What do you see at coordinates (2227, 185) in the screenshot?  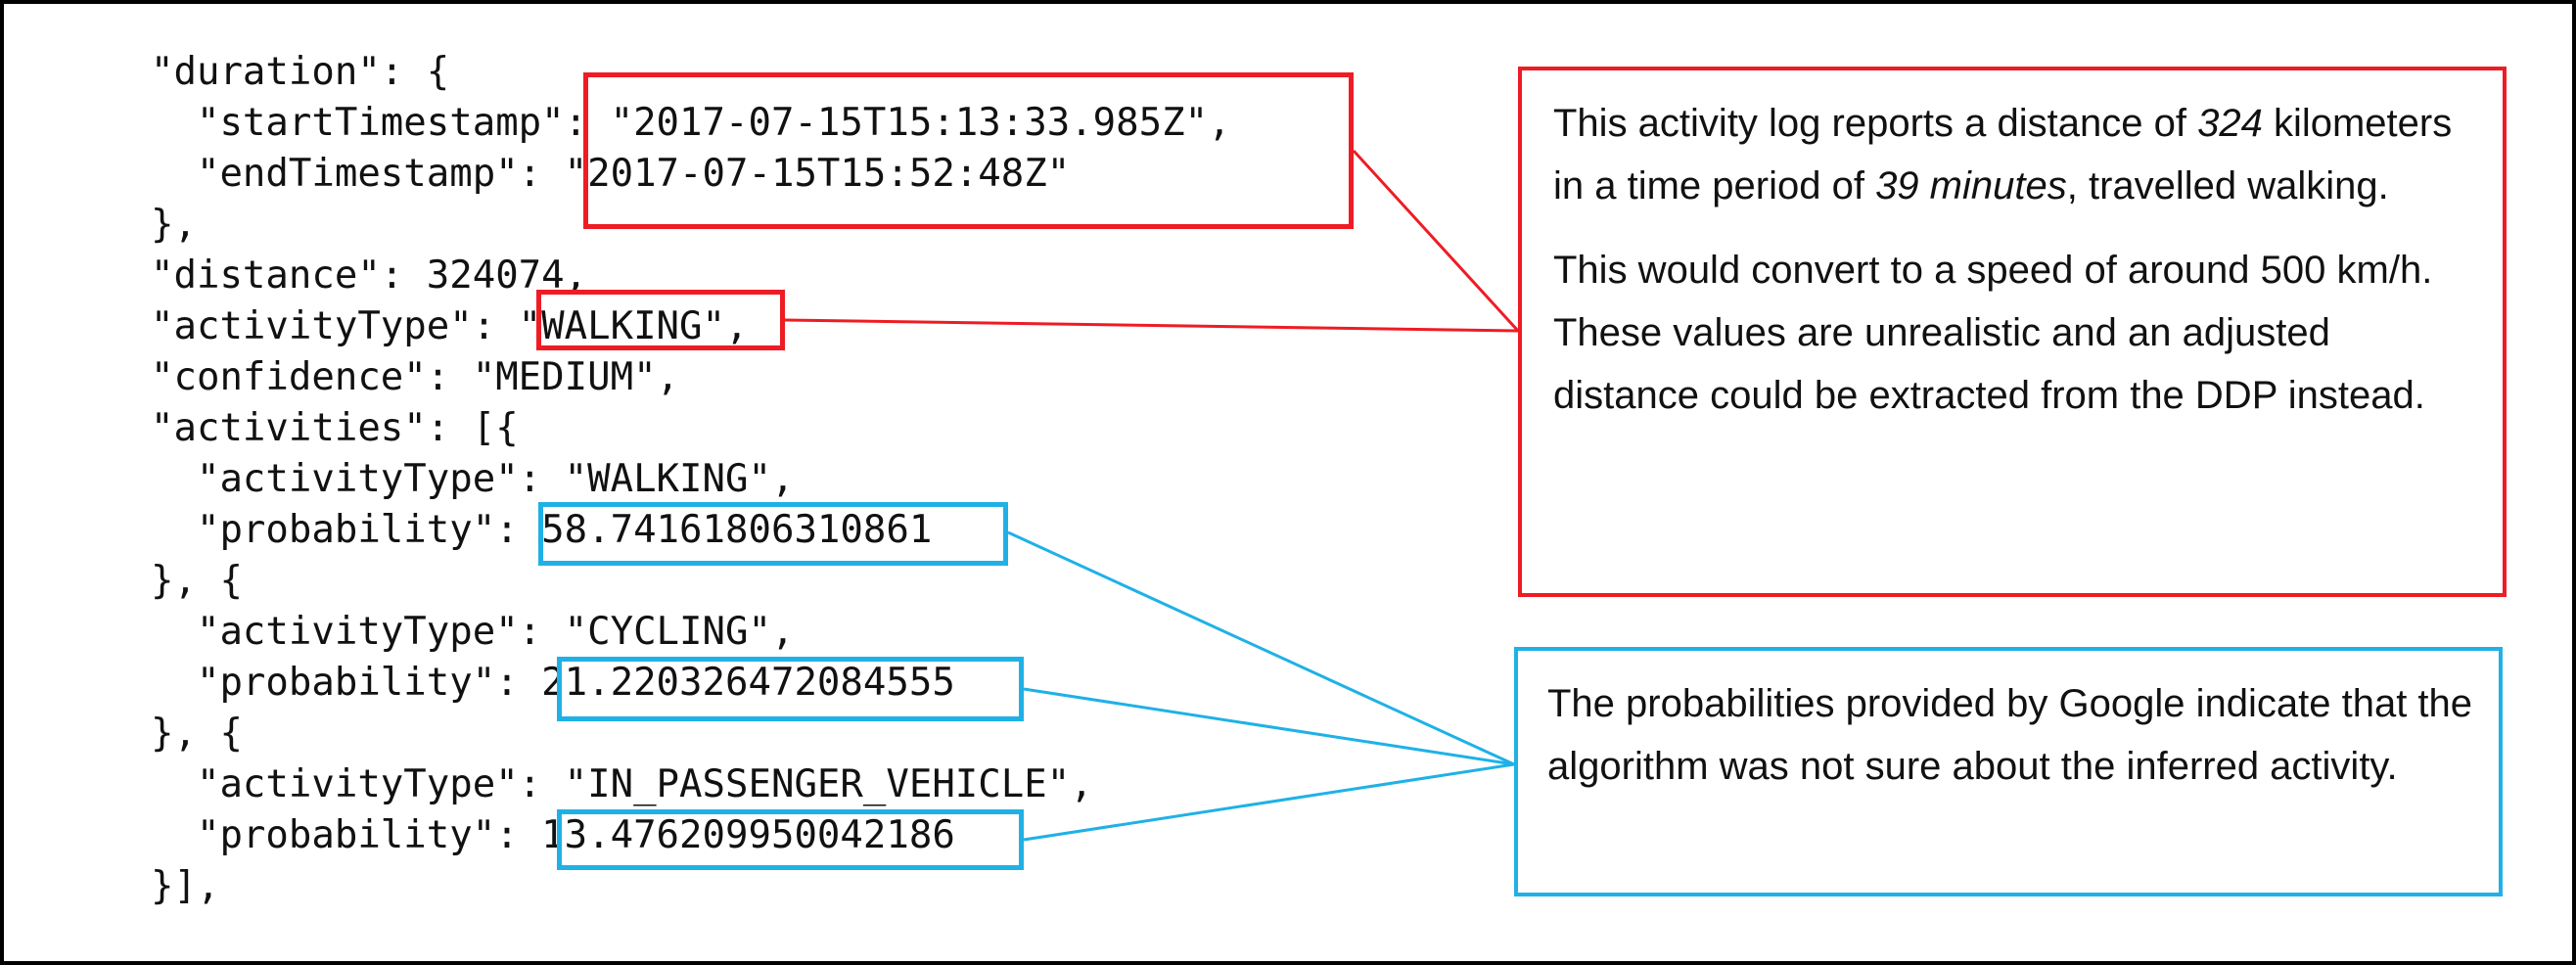 I see `note-text: , travelled walking.` at bounding box center [2227, 185].